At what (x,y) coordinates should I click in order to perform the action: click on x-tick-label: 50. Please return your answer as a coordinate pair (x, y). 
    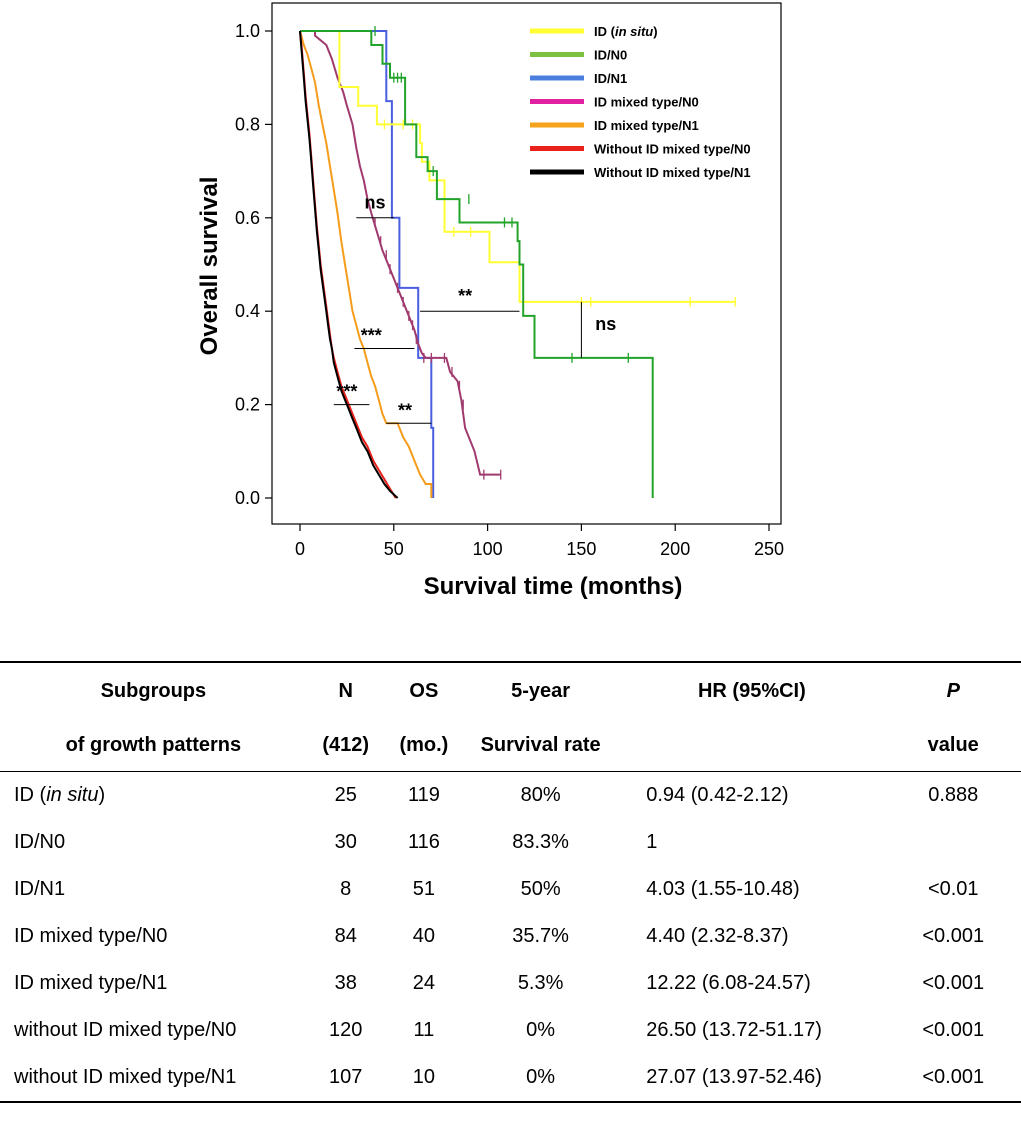
    Looking at the image, I should click on (394, 549).